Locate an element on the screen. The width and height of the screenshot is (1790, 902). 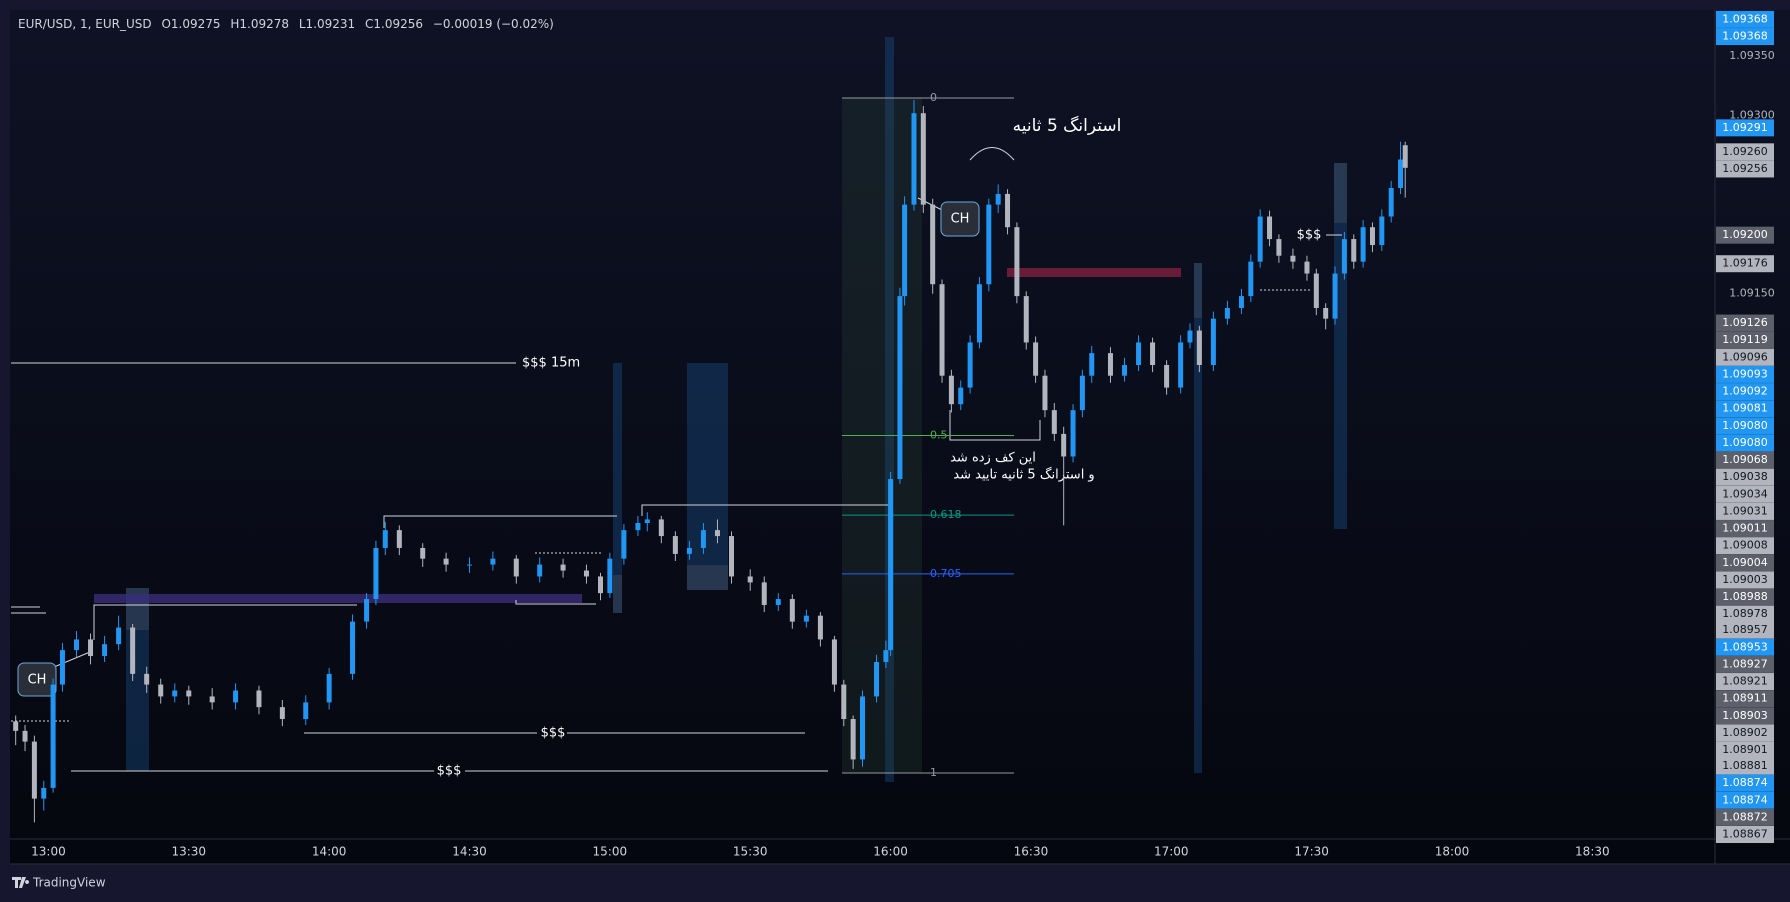
price-tag-label: 1.08881 is located at coordinates (1745, 765).